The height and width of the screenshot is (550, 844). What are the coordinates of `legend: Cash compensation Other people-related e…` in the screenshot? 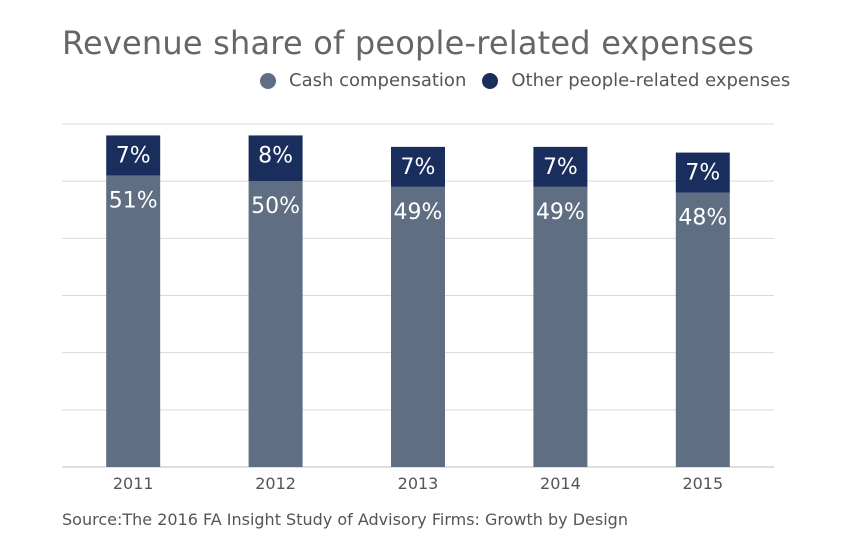 It's located at (525, 80).